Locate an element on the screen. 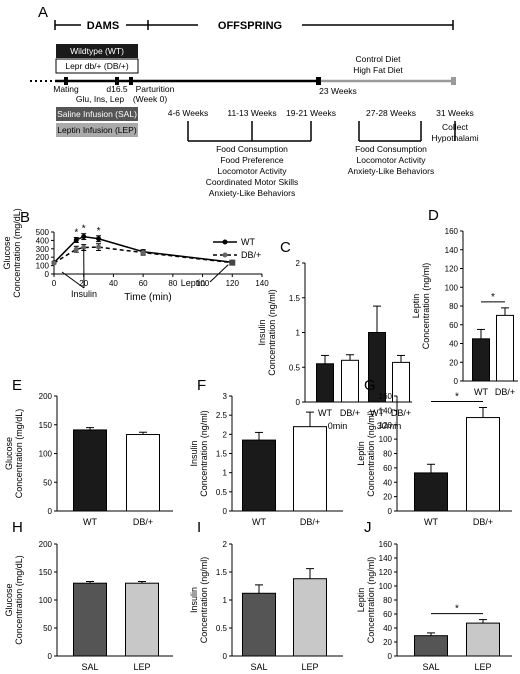  panel-label-j: J is located at coordinates (368, 527).